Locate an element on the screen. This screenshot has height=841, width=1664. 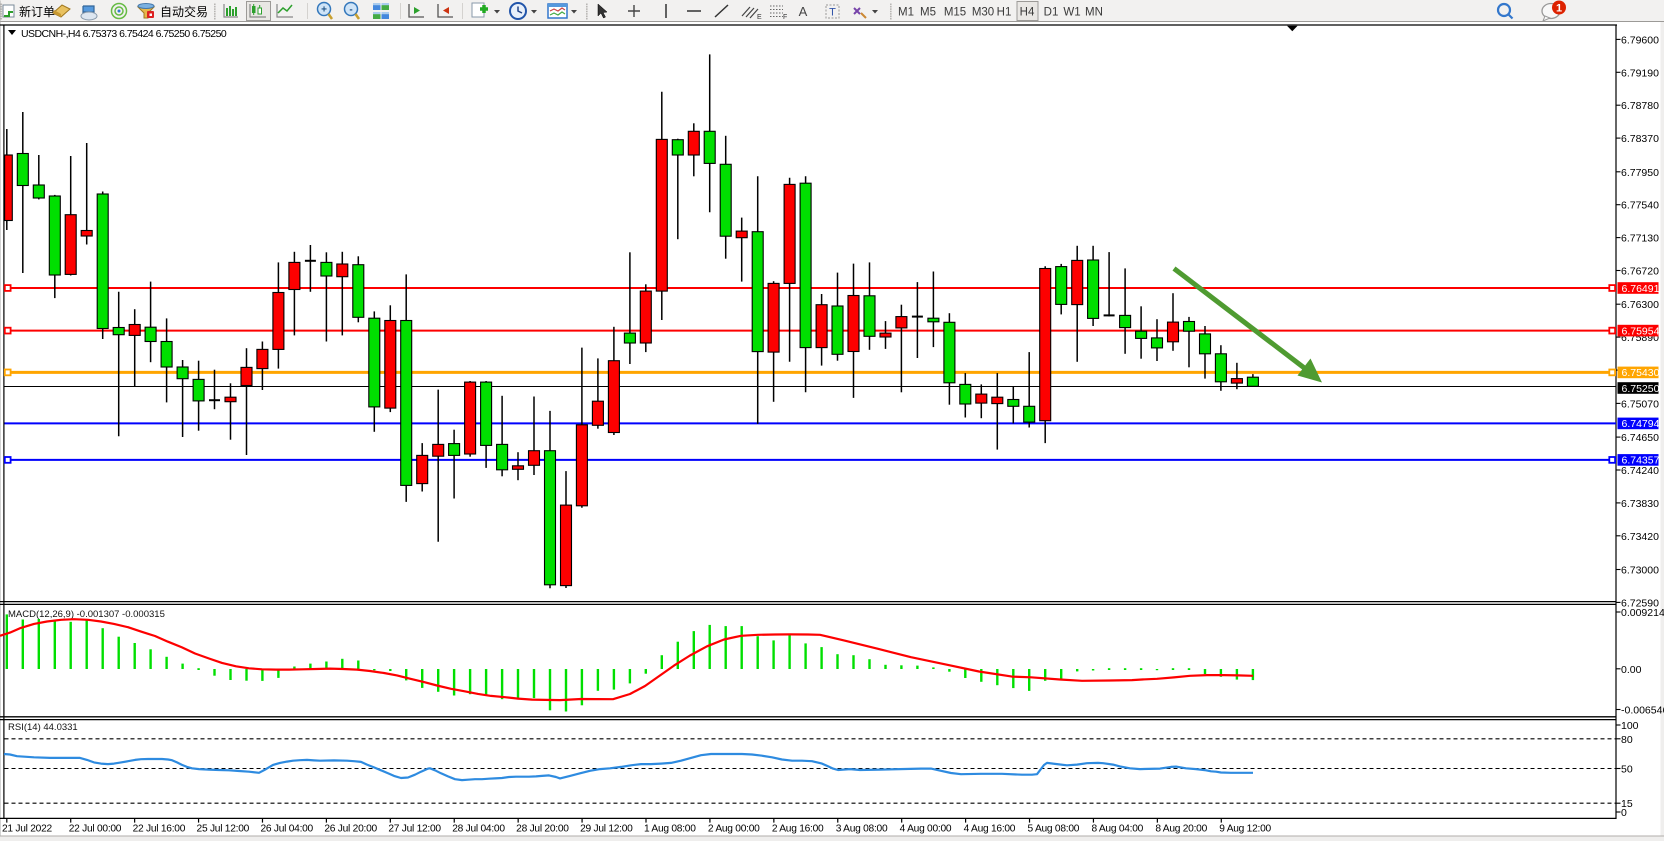
svg-text:MACD(12,26,9) -0.001307 -0.000: MACD(12,26,9) -0.001307 -0.000315 is located at coordinates (86, 614).